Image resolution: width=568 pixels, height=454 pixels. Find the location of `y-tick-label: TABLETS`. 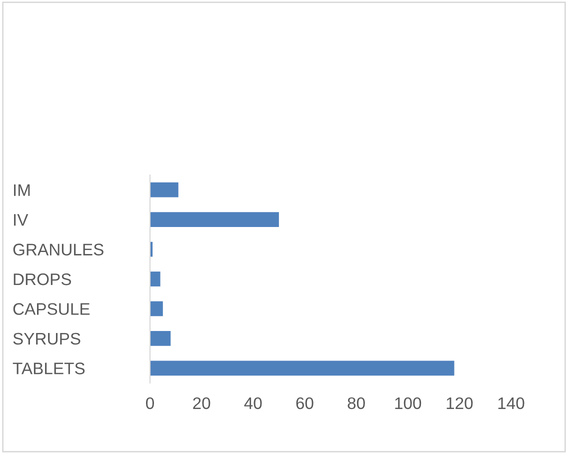

y-tick-label: TABLETS is located at coordinates (48, 368).